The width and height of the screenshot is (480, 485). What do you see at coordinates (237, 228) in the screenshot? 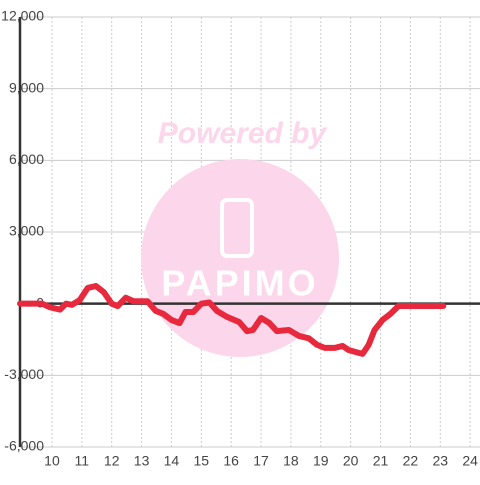
I see `watermark-icon` at bounding box center [237, 228].